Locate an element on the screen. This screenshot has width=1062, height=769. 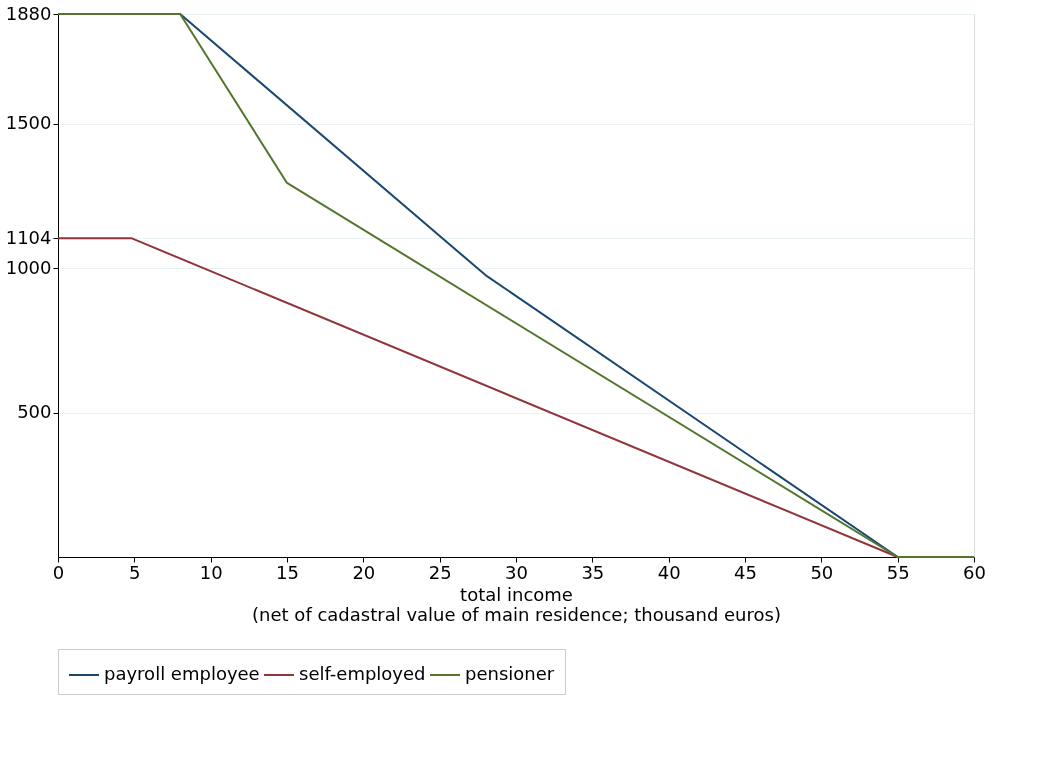
y-tick-label: 500 is located at coordinates (34, 412).